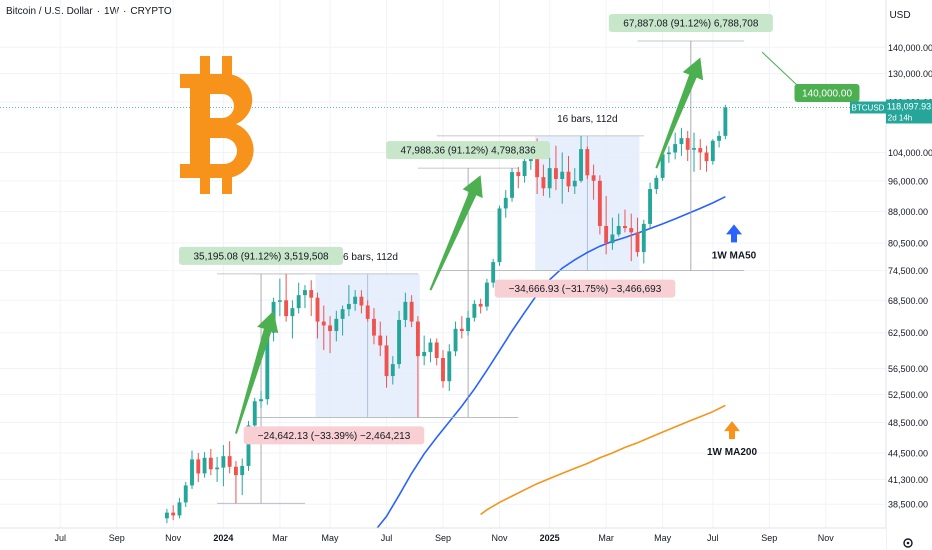  What do you see at coordinates (908, 543) in the screenshot?
I see `settings-gear-icon` at bounding box center [908, 543].